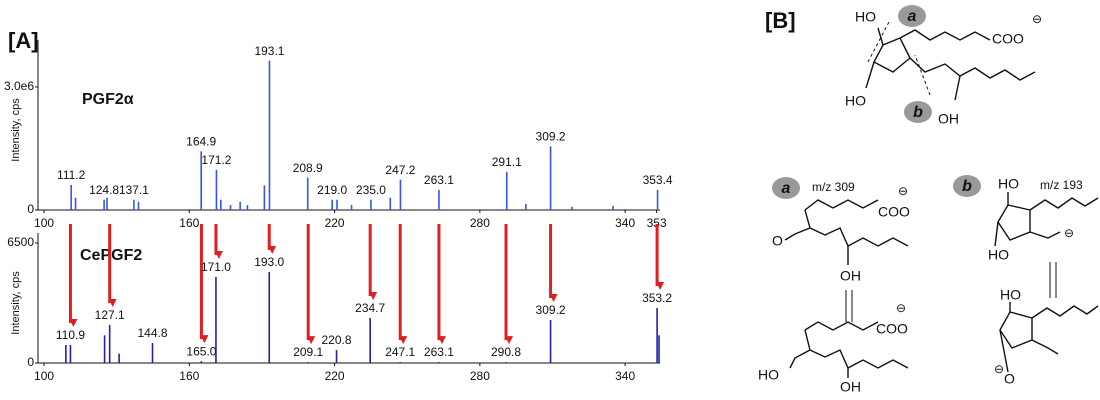 The height and width of the screenshot is (400, 1100). I want to click on series-name: PGF2α, so click(108, 99).